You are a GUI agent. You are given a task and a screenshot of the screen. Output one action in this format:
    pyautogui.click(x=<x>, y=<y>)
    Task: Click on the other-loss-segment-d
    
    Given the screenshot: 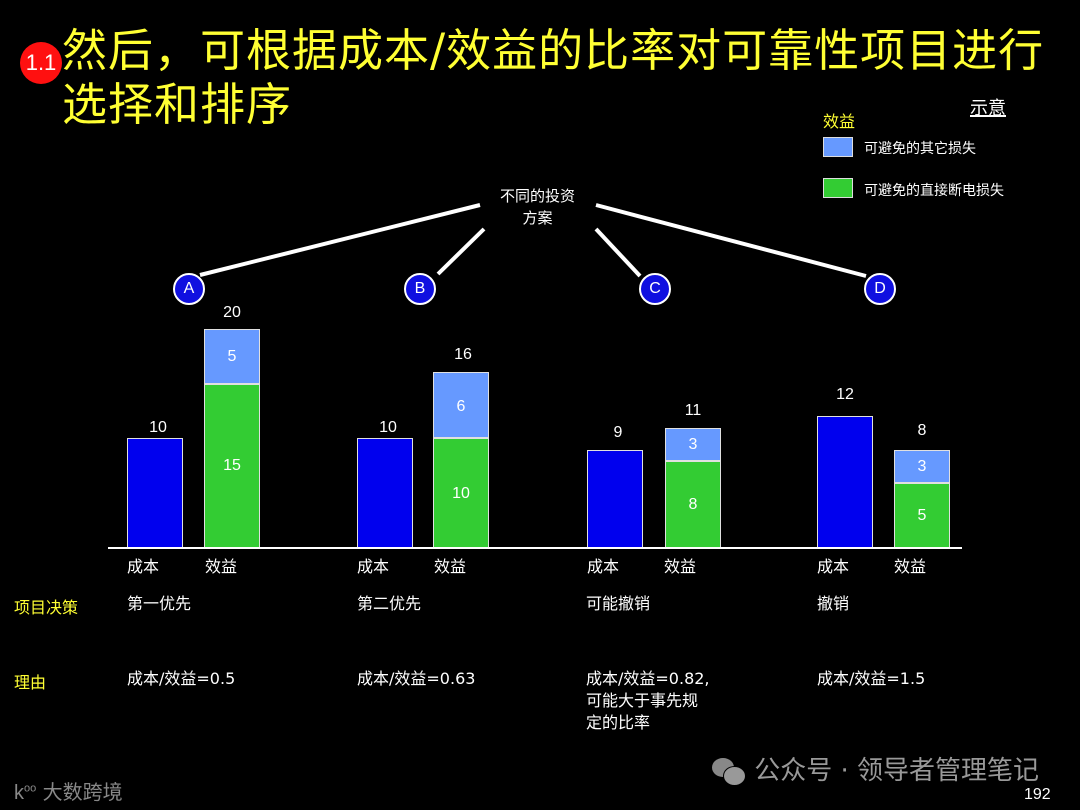 What is the action you would take?
    pyautogui.click(x=922, y=466)
    